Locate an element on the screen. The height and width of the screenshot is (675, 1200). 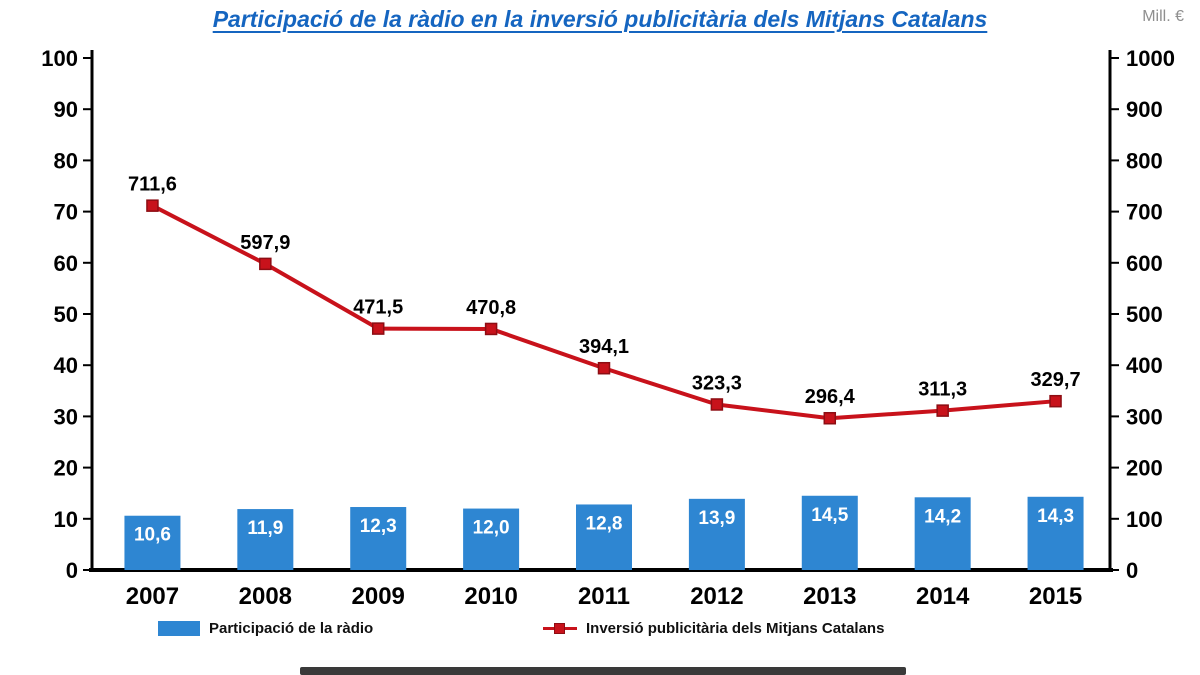
svg-text: 2007 is located at coordinates (152, 596).